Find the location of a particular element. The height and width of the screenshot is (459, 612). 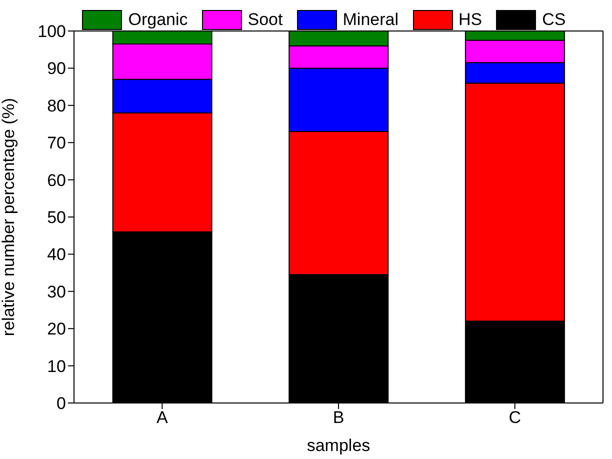

x-tick-label: A is located at coordinates (162, 418).